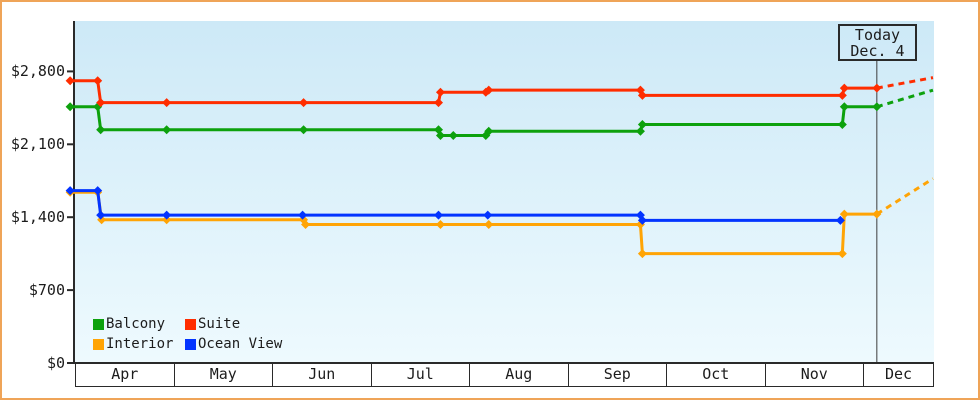 This screenshot has width=980, height=400. I want to click on y-axis-label: $1,400, so click(37, 217).